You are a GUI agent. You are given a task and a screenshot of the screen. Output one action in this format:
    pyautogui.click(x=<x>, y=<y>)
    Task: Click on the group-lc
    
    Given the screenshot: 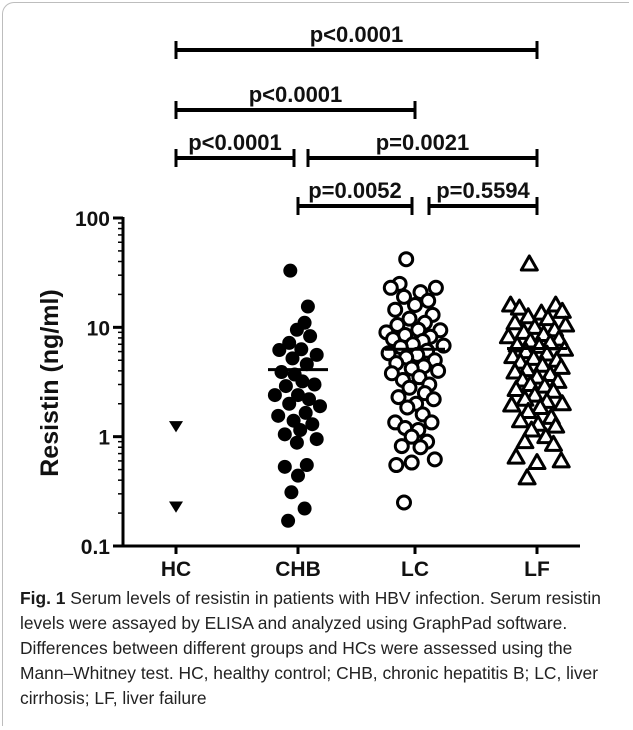 What is the action you would take?
    pyautogui.click(x=415, y=381)
    